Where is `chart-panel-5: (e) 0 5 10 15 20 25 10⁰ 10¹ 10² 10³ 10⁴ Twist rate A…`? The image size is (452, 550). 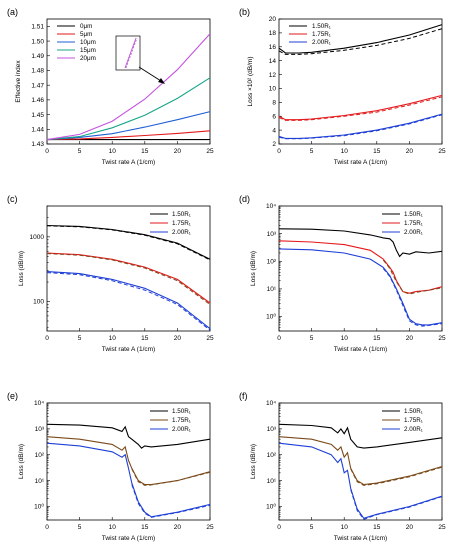
chart-panel-5: (e) 0 5 10 15 20 25 10⁰ 10¹ 10² 10³ 10⁴ Twist rate A… is located at coordinates (110, 466).